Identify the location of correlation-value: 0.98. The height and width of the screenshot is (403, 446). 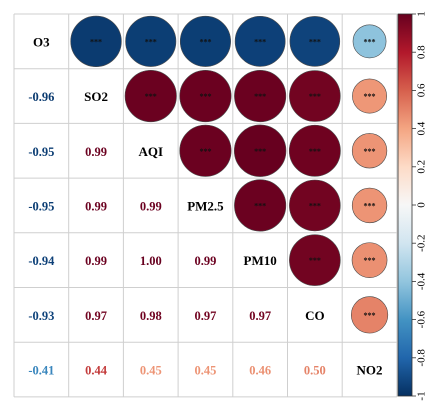
(151, 316).